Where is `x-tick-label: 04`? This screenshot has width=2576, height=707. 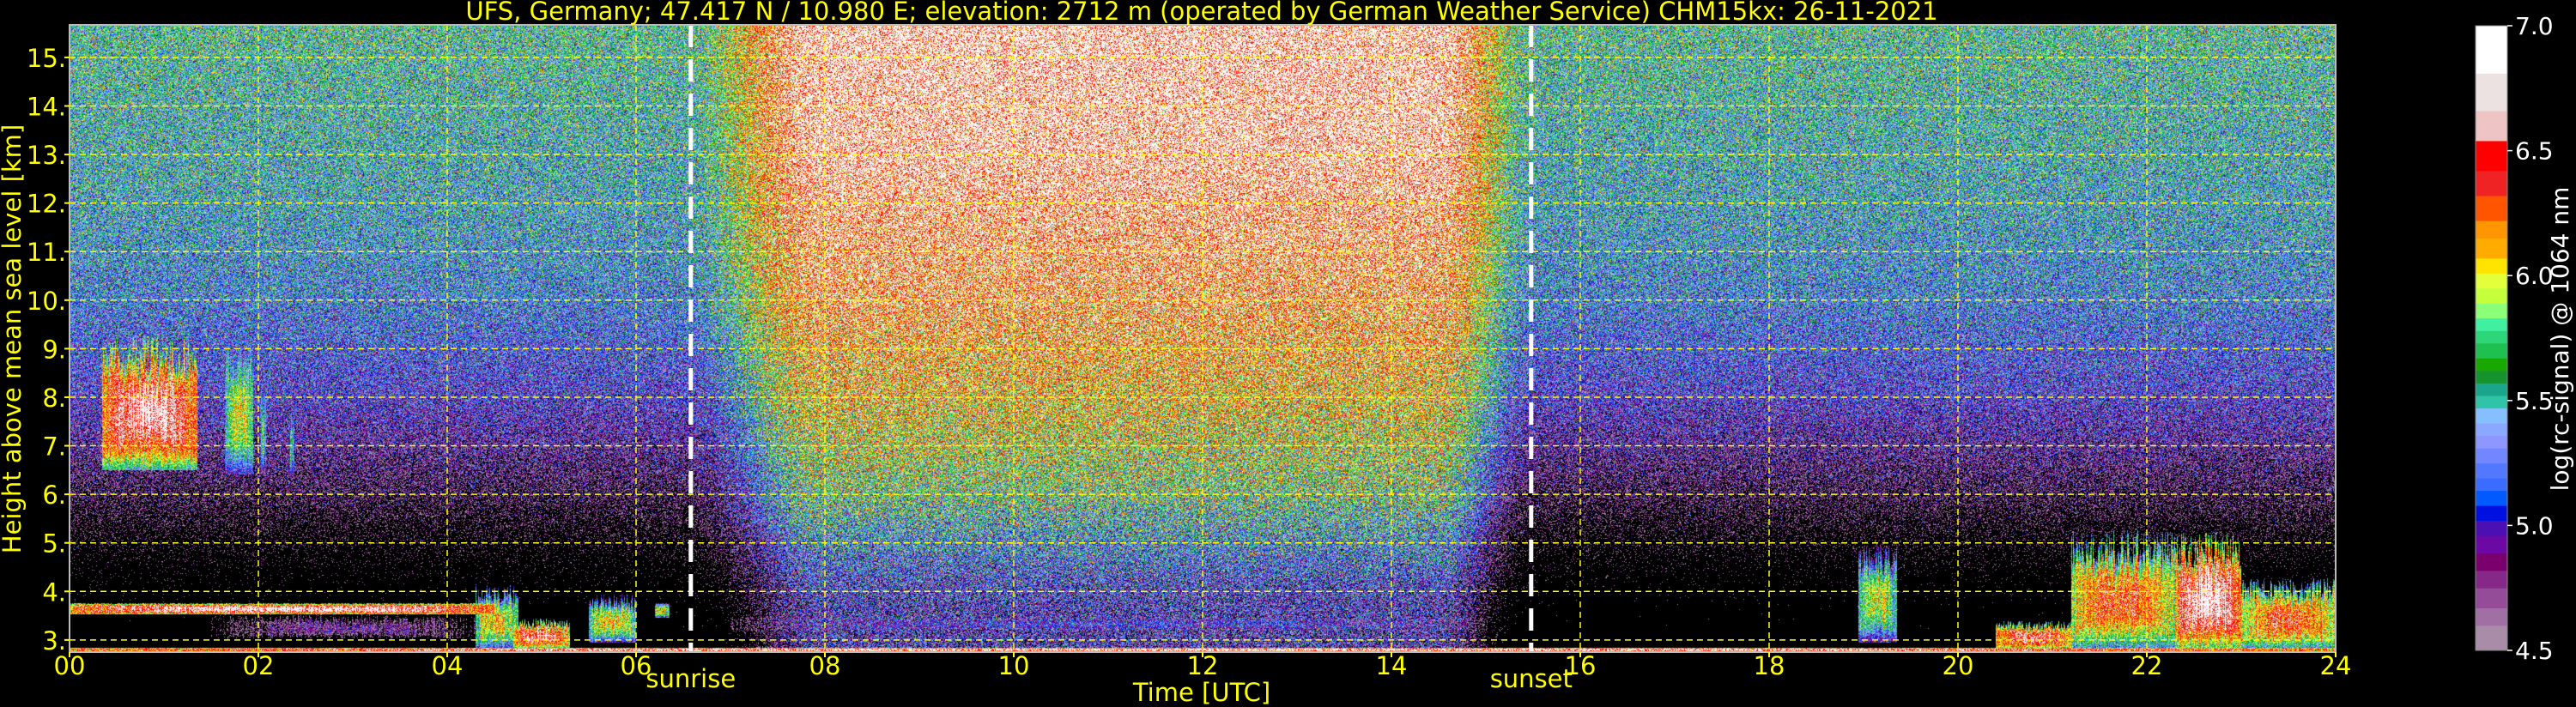 x-tick-label: 04 is located at coordinates (448, 666).